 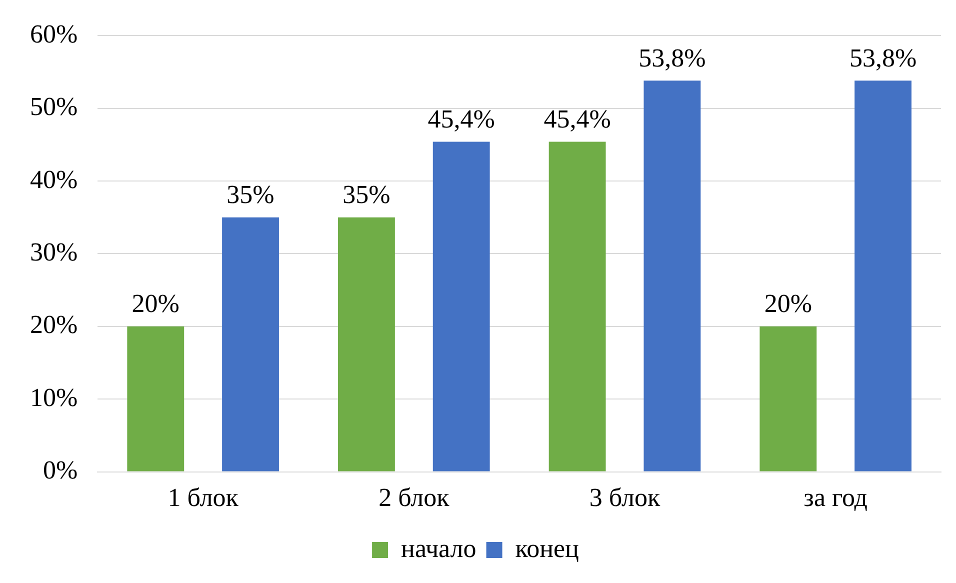 What do you see at coordinates (547, 548) in the screenshot?
I see `legend-label: конец` at bounding box center [547, 548].